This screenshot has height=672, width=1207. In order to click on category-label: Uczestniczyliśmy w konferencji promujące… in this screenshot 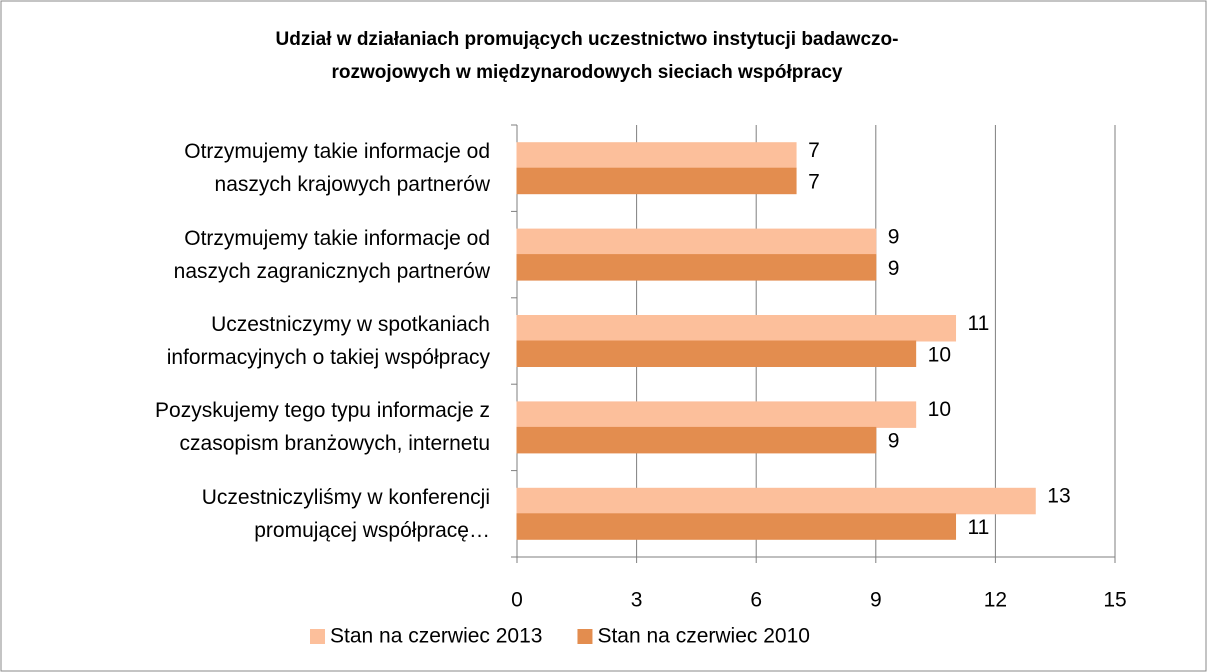, I will do `click(345, 513)`.